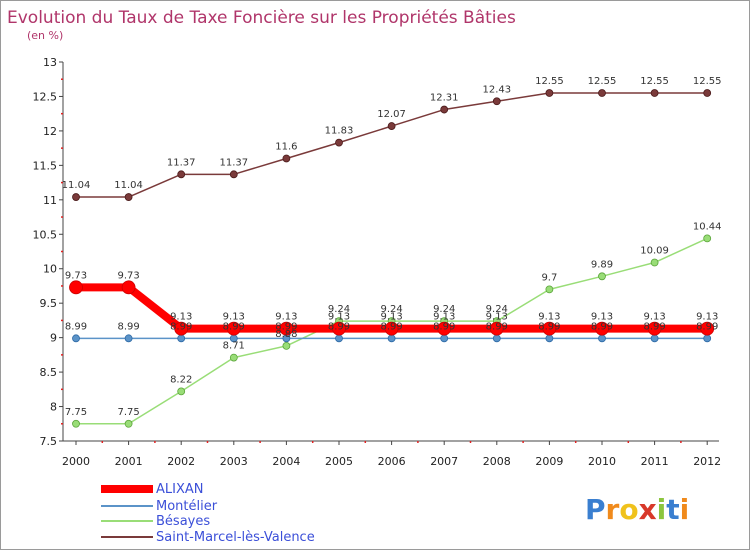 This screenshot has height=550, width=750. Describe the element at coordinates (181, 379) in the screenshot. I see `data-label: 8.22` at that location.